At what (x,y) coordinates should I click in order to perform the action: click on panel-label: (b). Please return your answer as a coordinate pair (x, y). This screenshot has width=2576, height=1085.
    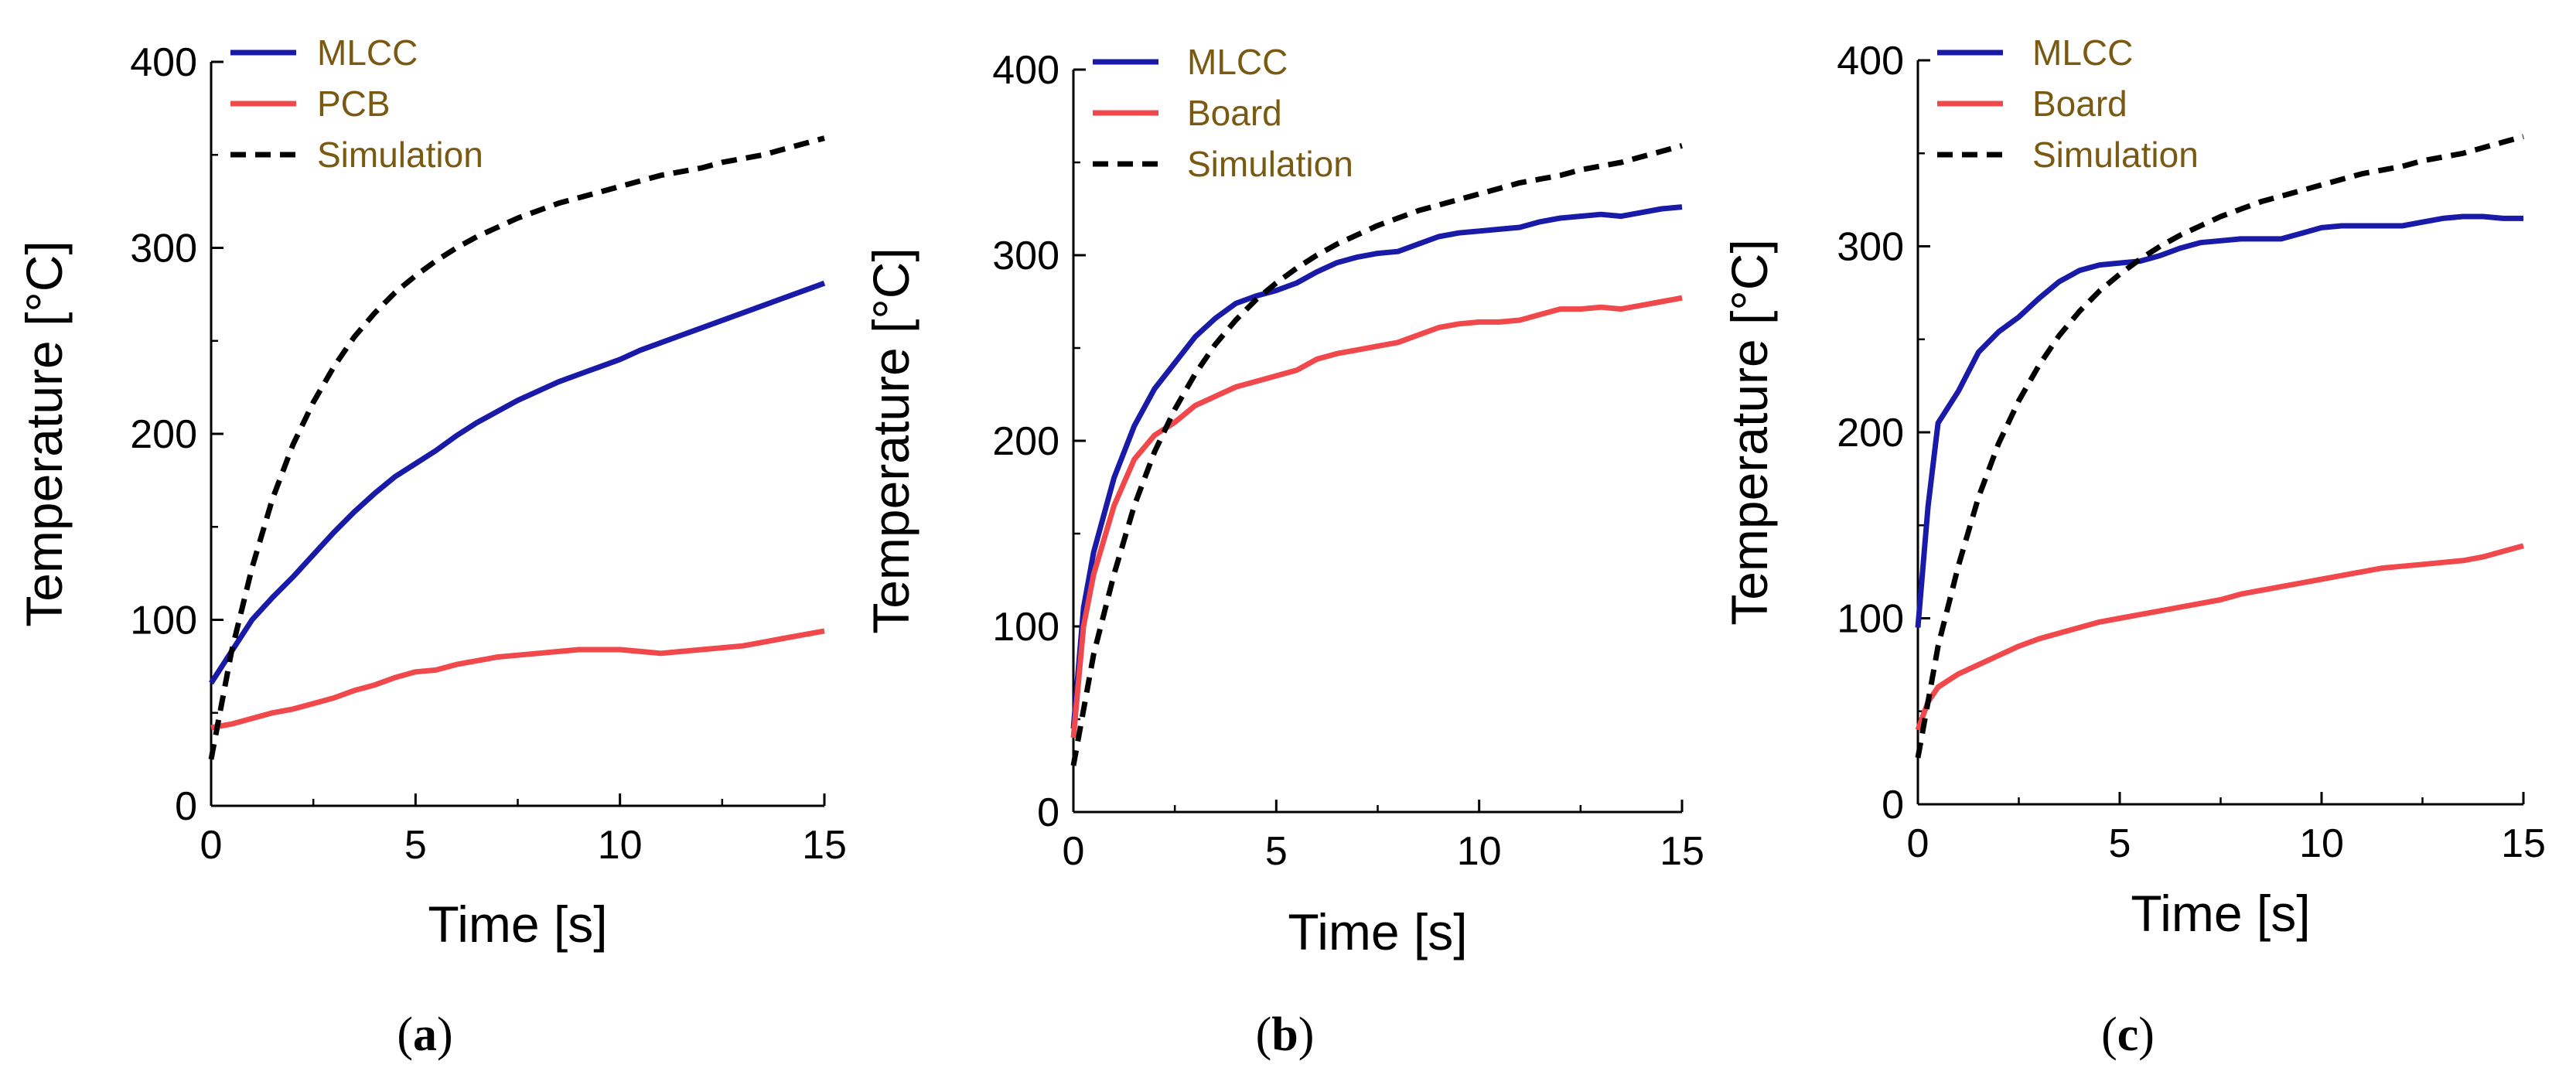
    Looking at the image, I should click on (1285, 1034).